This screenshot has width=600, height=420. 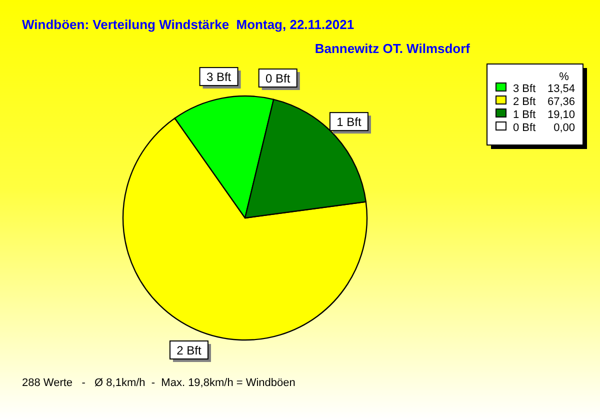 I want to click on legend-label: 0 Bft, so click(x=278, y=79).